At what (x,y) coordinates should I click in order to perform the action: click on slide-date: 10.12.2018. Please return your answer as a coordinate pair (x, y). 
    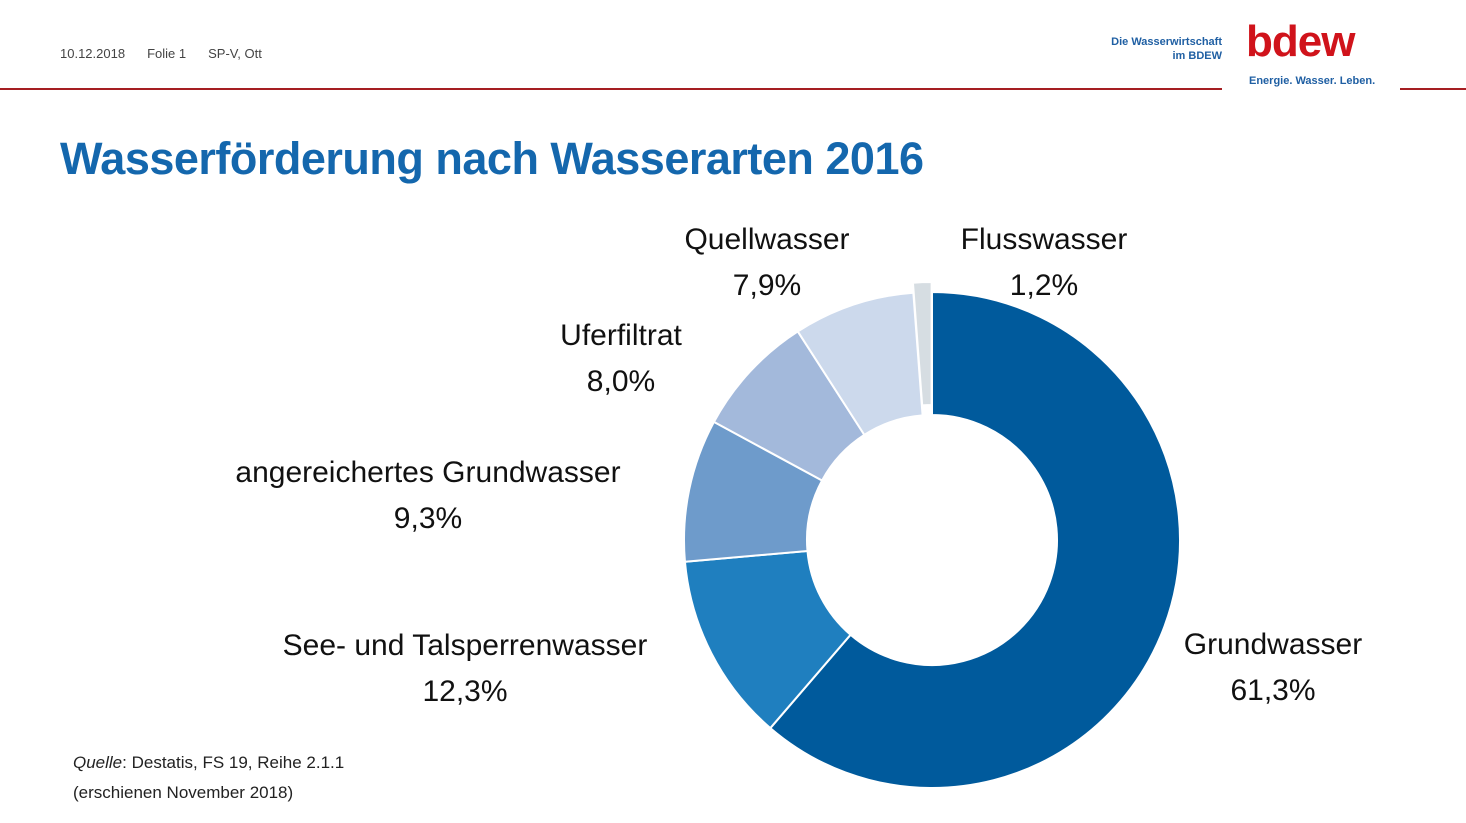
    Looking at the image, I should click on (93, 53).